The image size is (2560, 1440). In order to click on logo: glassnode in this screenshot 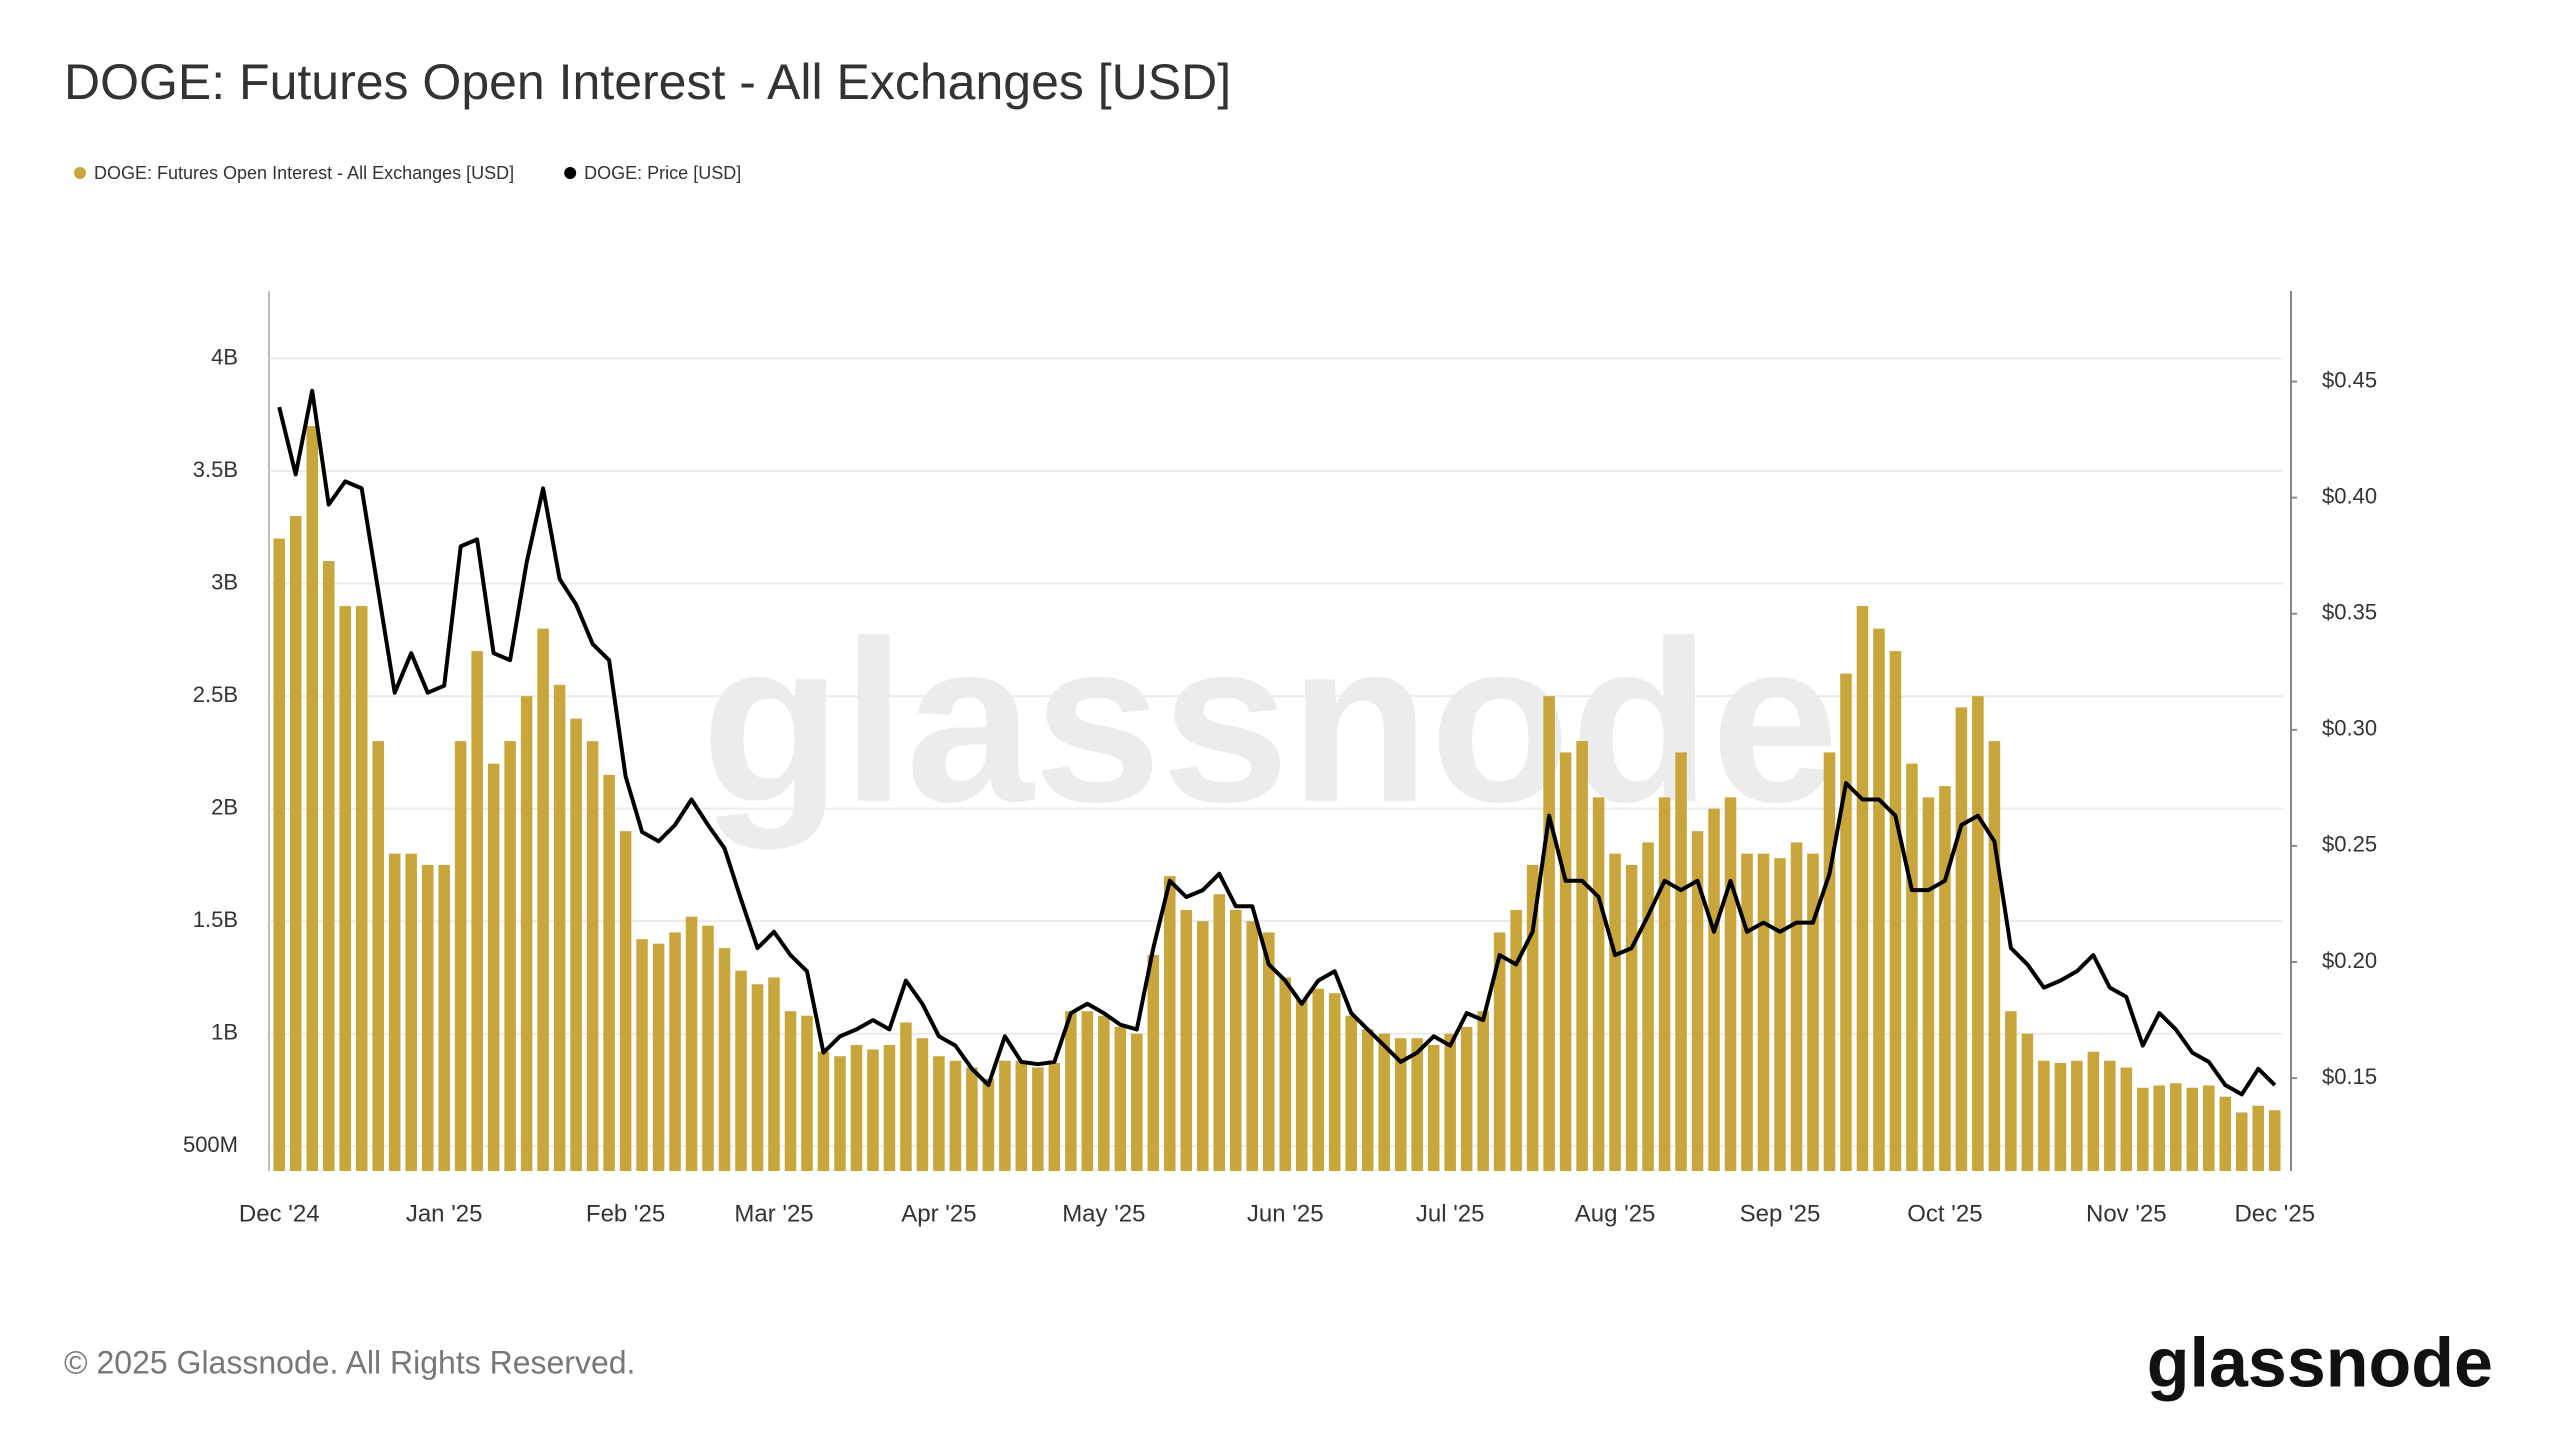, I will do `click(2320, 1362)`.